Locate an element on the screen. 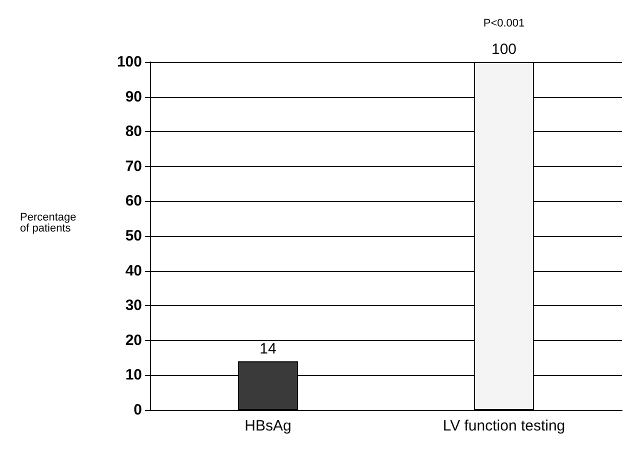 Image resolution: width=642 pixels, height=460 pixels. x-tick-label: HBsAg is located at coordinates (268, 426).